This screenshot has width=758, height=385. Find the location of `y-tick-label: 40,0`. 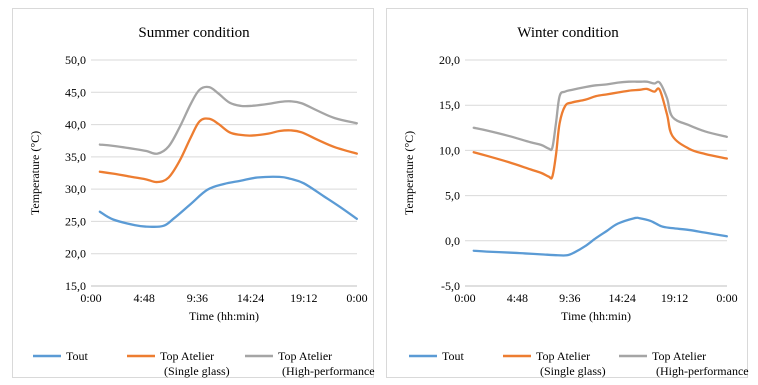

y-tick-label: 40,0 is located at coordinates (75, 125).